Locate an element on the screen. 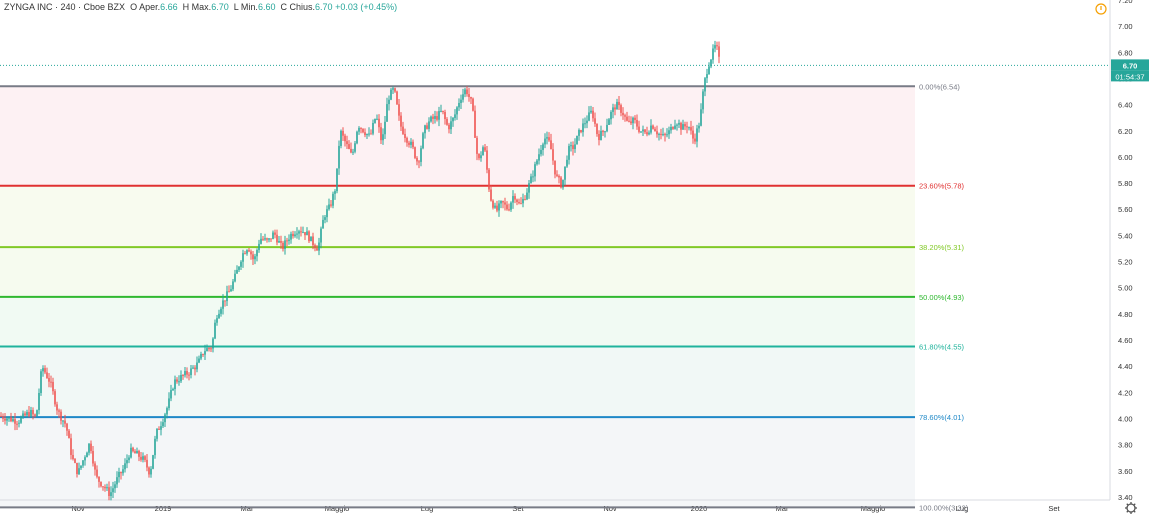 This screenshot has height=519, width=1150. fib-label: 23.60%(5.78) is located at coordinates (942, 186).